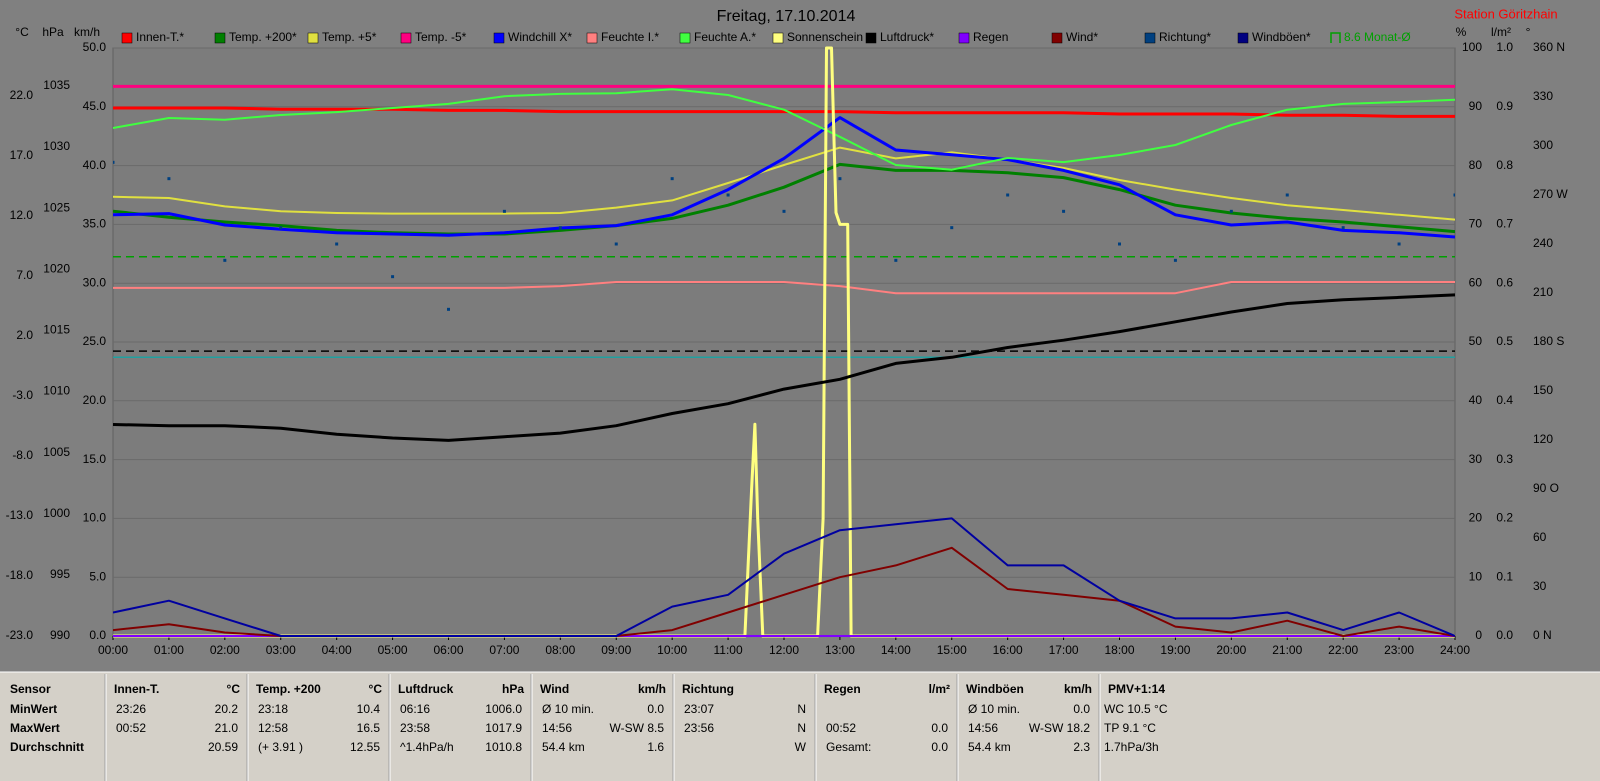 Image resolution: width=1600 pixels, height=781 pixels. Describe the element at coordinates (281, 650) in the screenshot. I see `x-tick-label: 03:00` at that location.